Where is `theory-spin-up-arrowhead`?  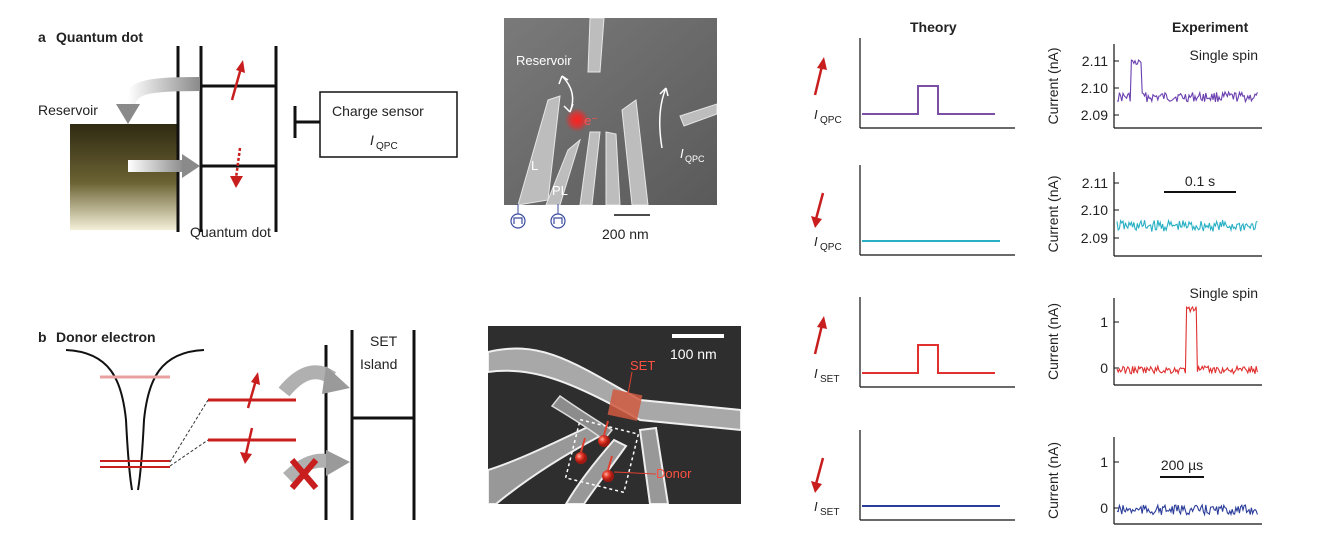
theory-spin-up-arrowhead is located at coordinates (822, 63).